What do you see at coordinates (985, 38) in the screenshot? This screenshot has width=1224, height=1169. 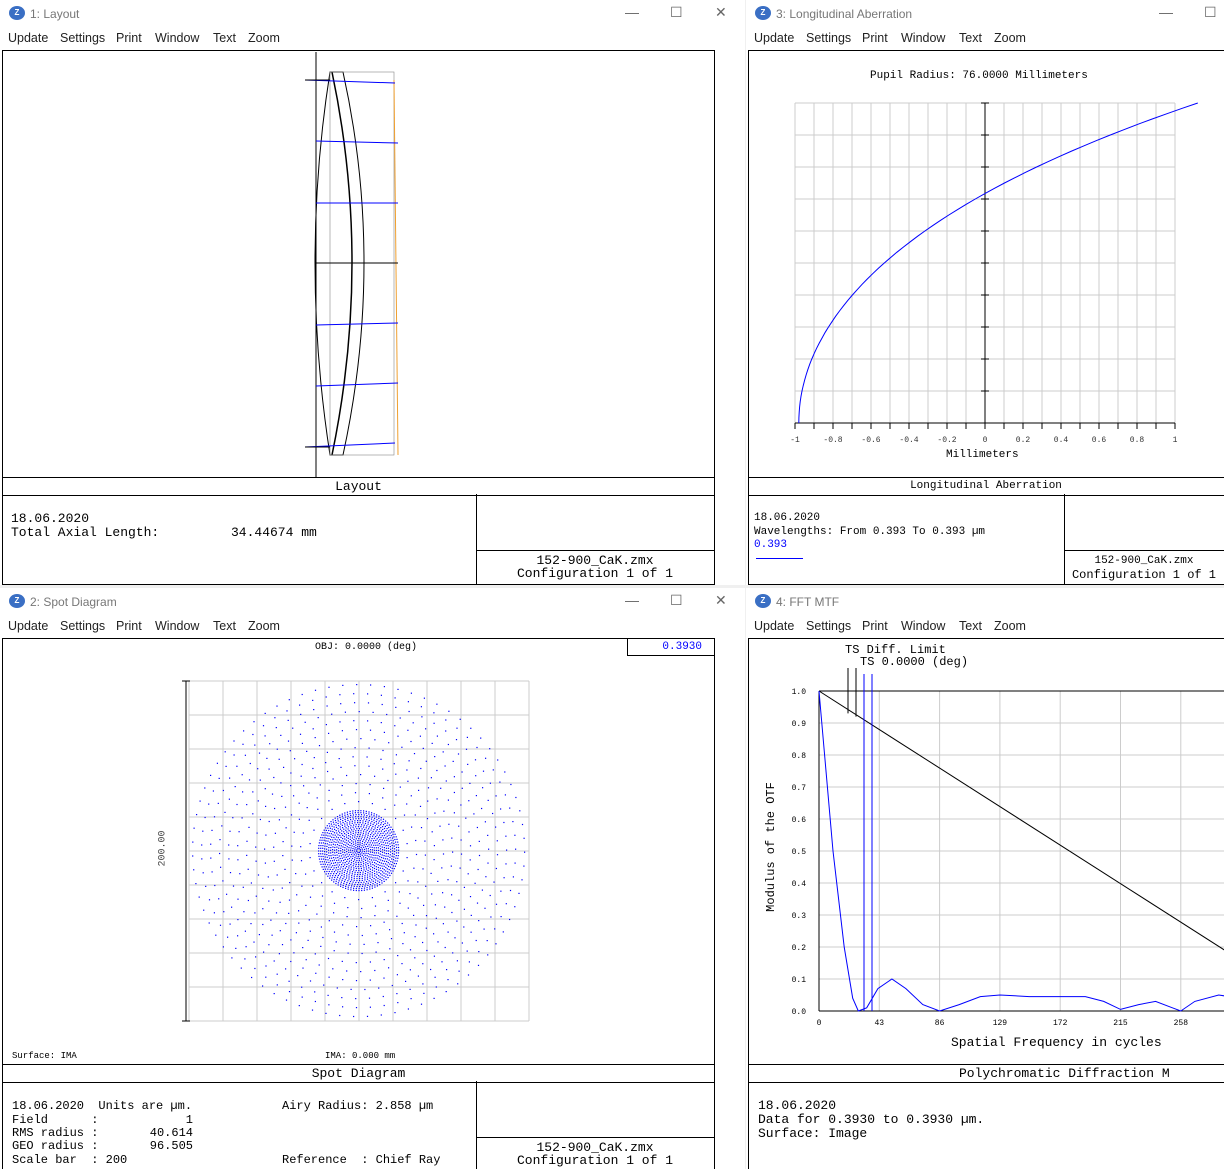 I see `menu-bar: Update Settings Print Window Text Zoom` at bounding box center [985, 38].